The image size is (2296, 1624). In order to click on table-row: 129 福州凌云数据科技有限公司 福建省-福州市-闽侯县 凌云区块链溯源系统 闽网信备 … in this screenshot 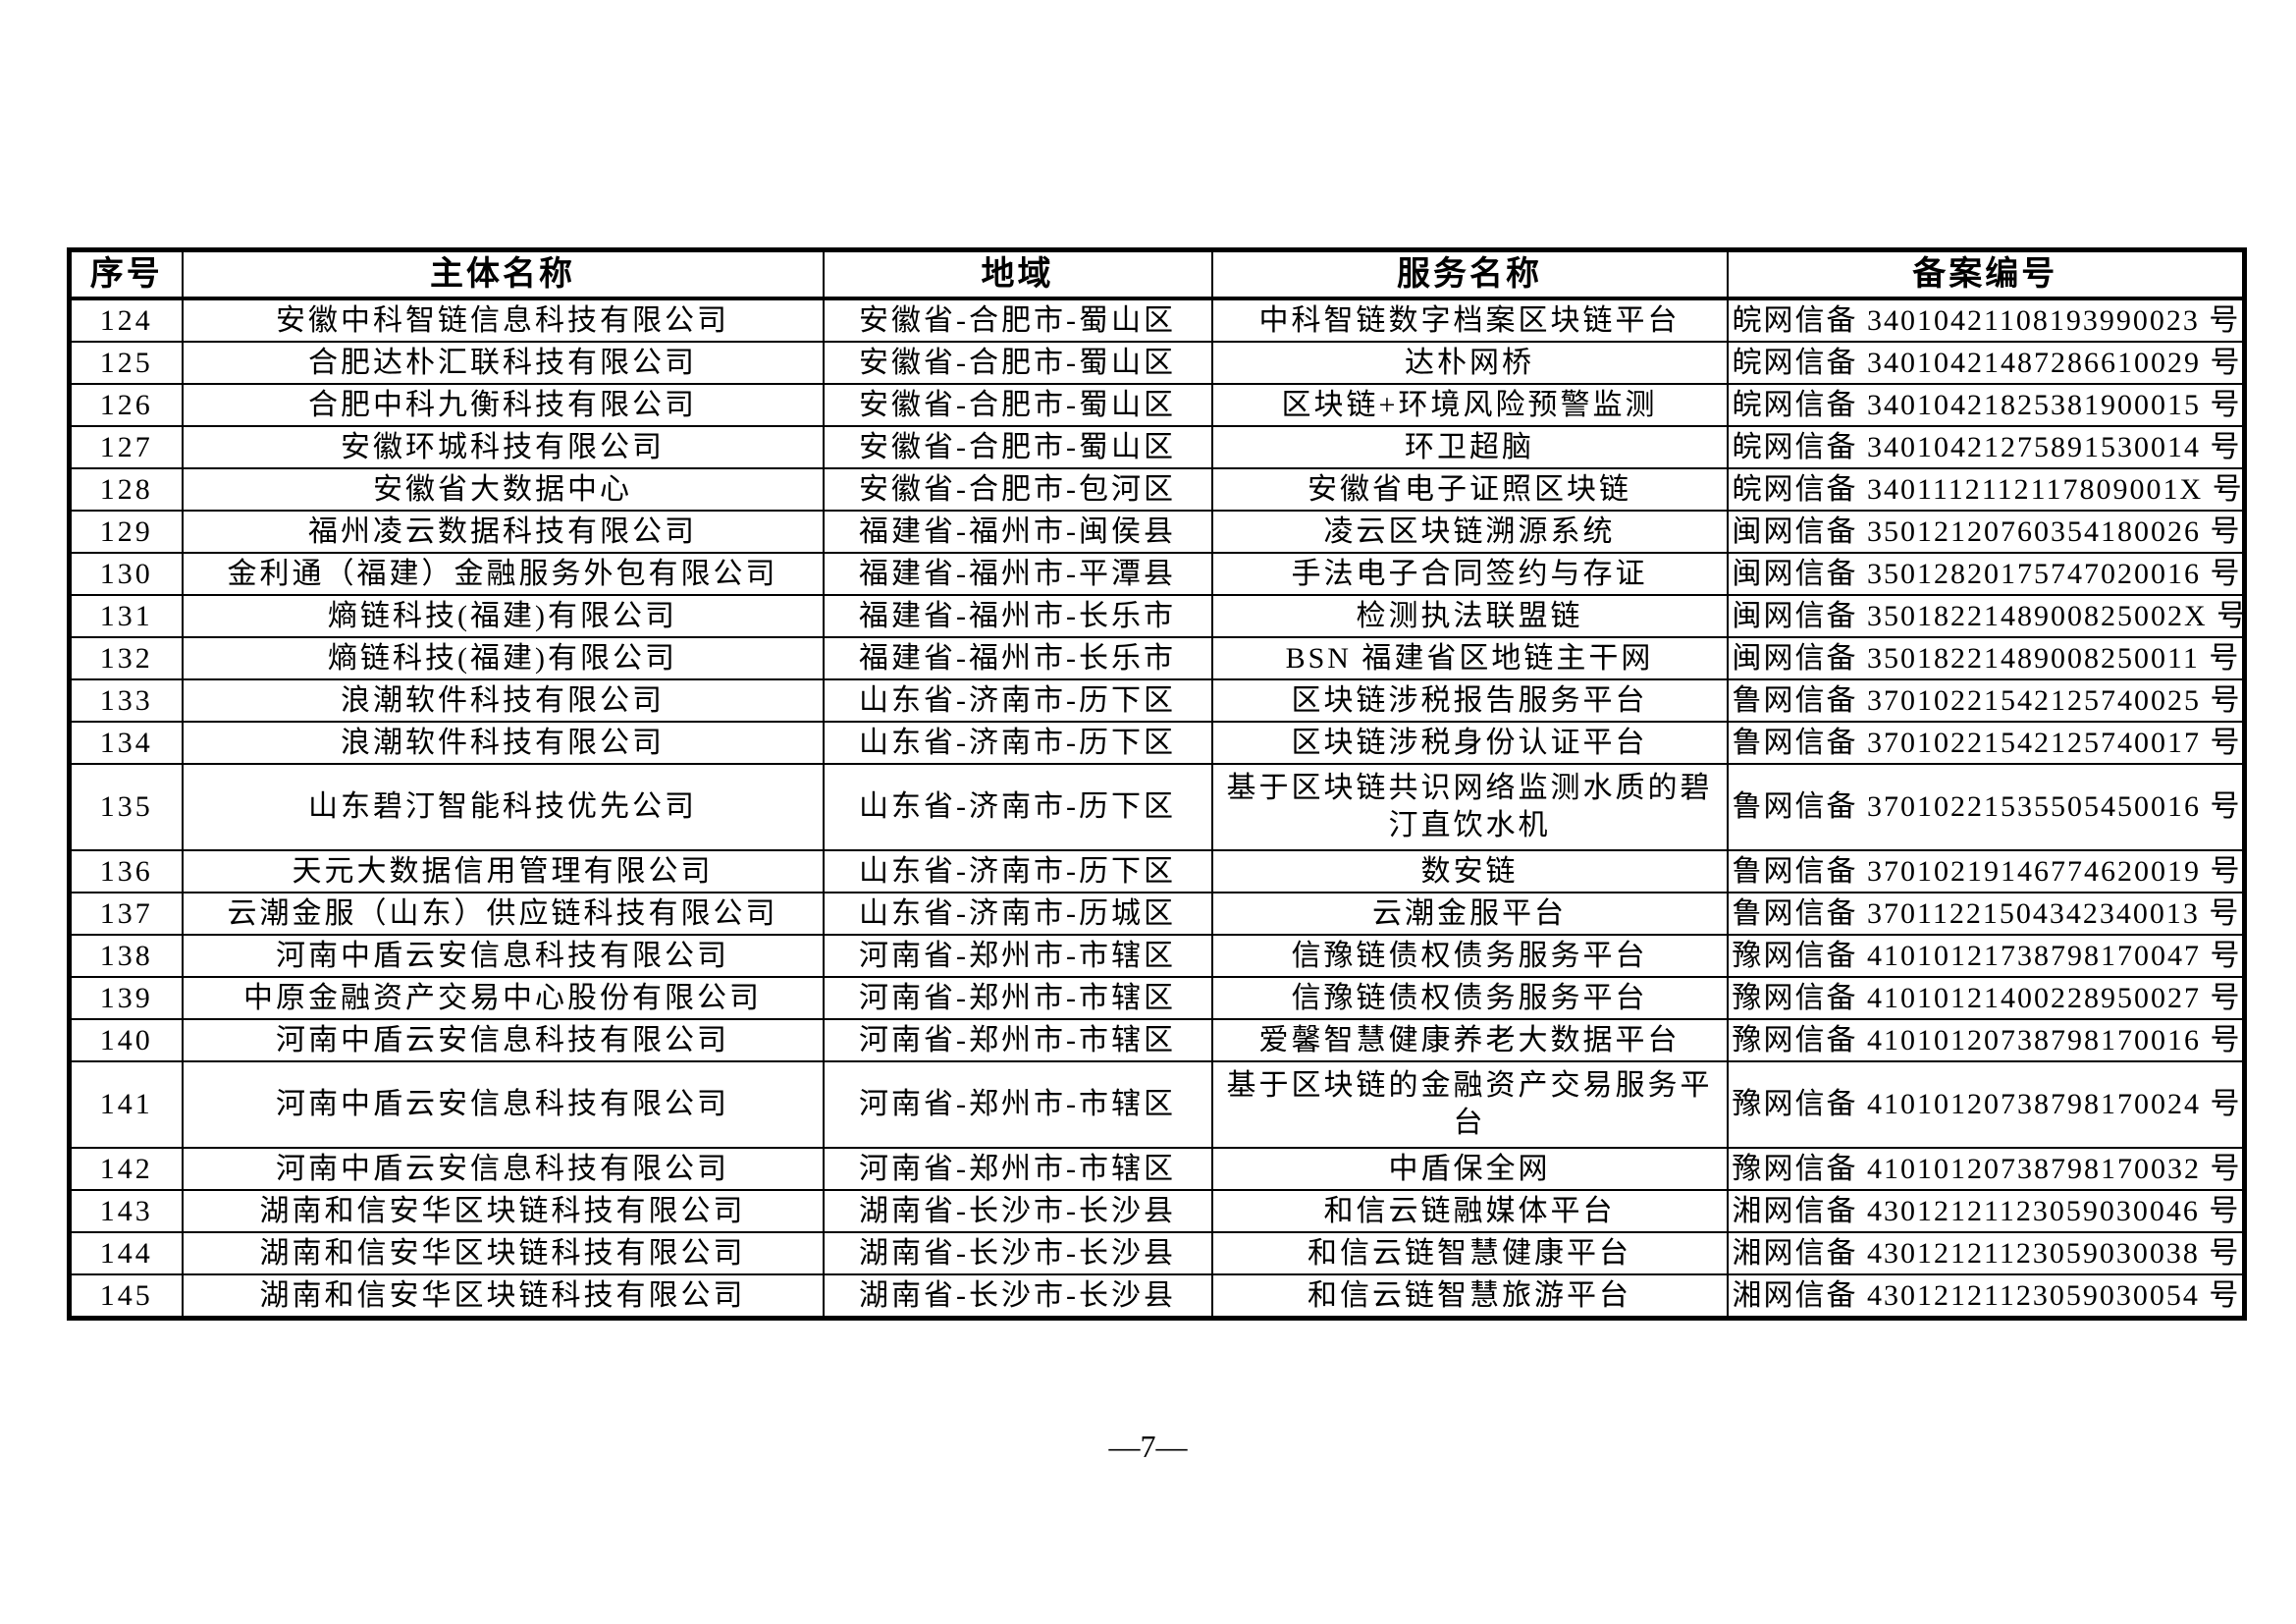, I will do `click(1157, 532)`.